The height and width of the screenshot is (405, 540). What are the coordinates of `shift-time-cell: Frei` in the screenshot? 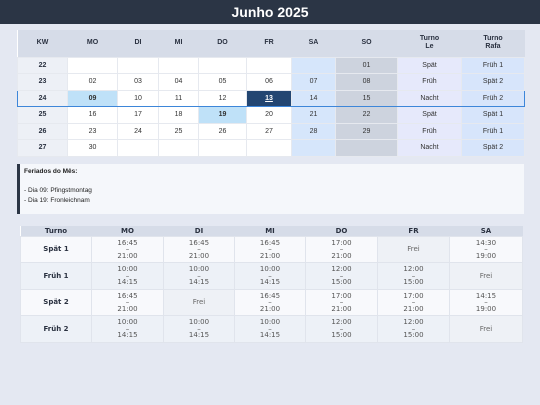 It's located at (486, 329).